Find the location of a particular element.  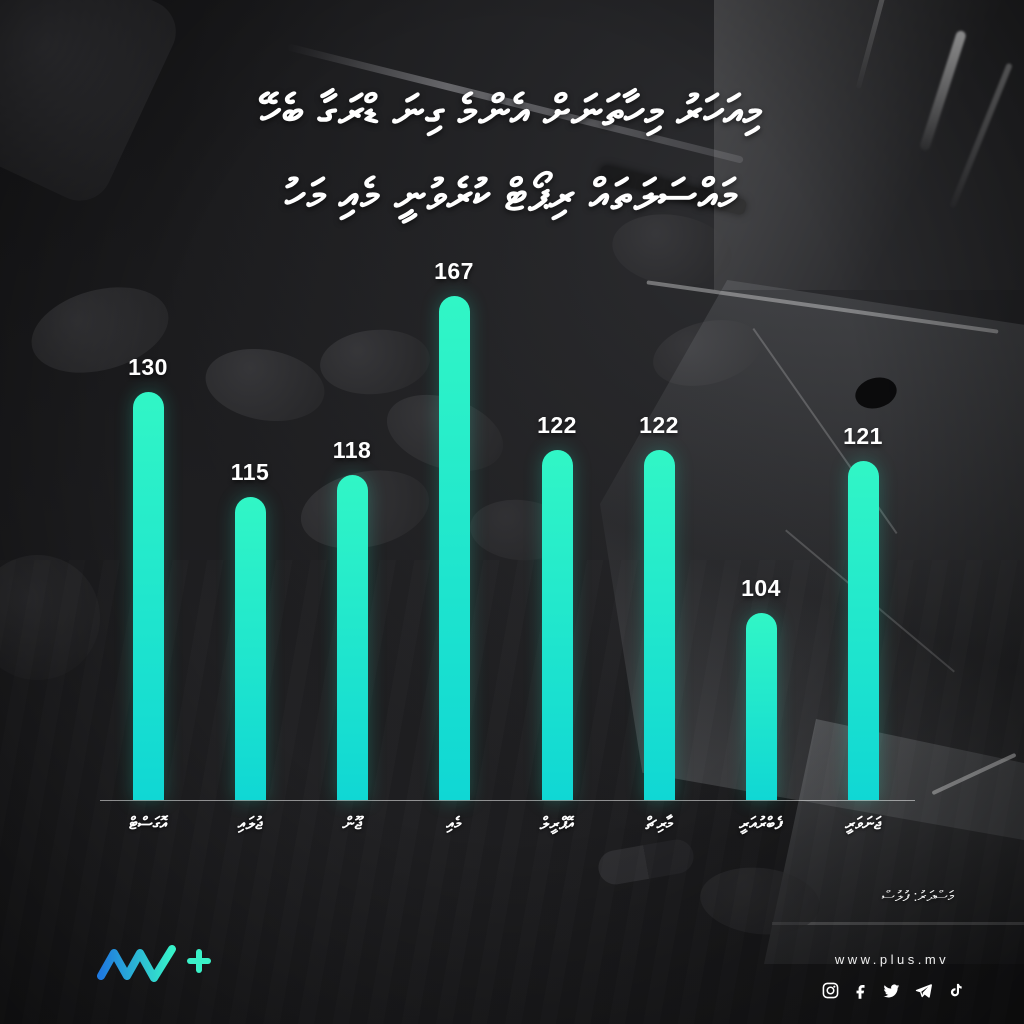

telegram-icon is located at coordinates (923, 990).